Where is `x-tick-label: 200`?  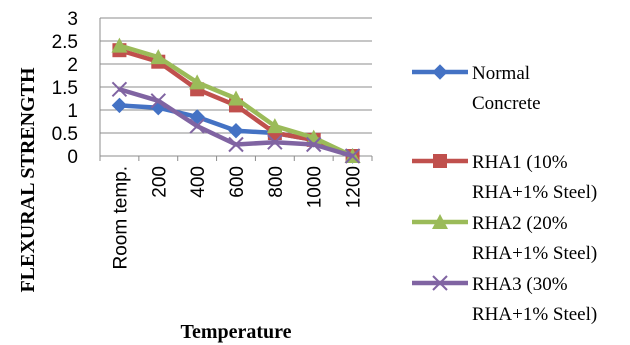 x-tick-label: 200 is located at coordinates (159, 182).